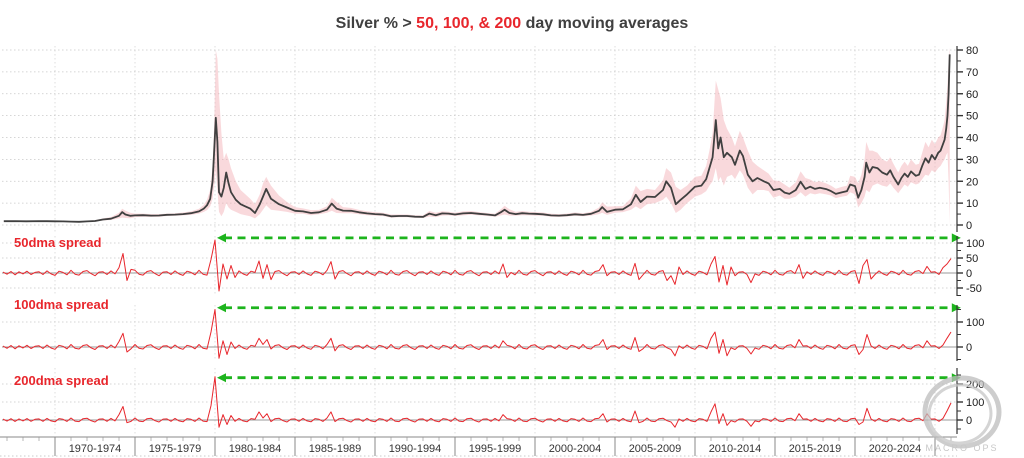 The width and height of the screenshot is (1024, 458). I want to click on y-tick-label: 30, so click(972, 160).